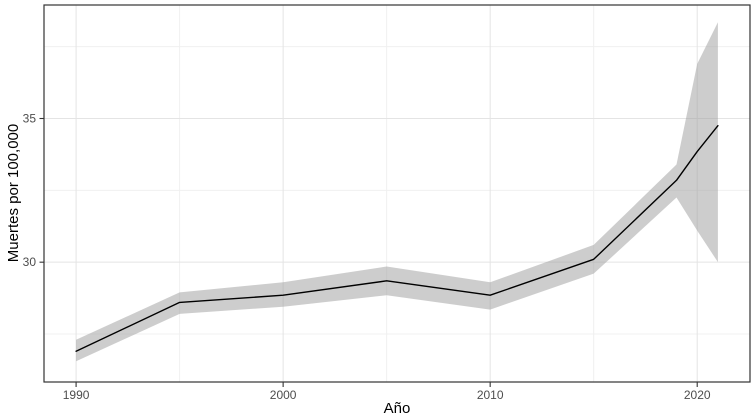 The height and width of the screenshot is (418, 754). What do you see at coordinates (30, 119) in the screenshot?
I see `y-tick-label: 35` at bounding box center [30, 119].